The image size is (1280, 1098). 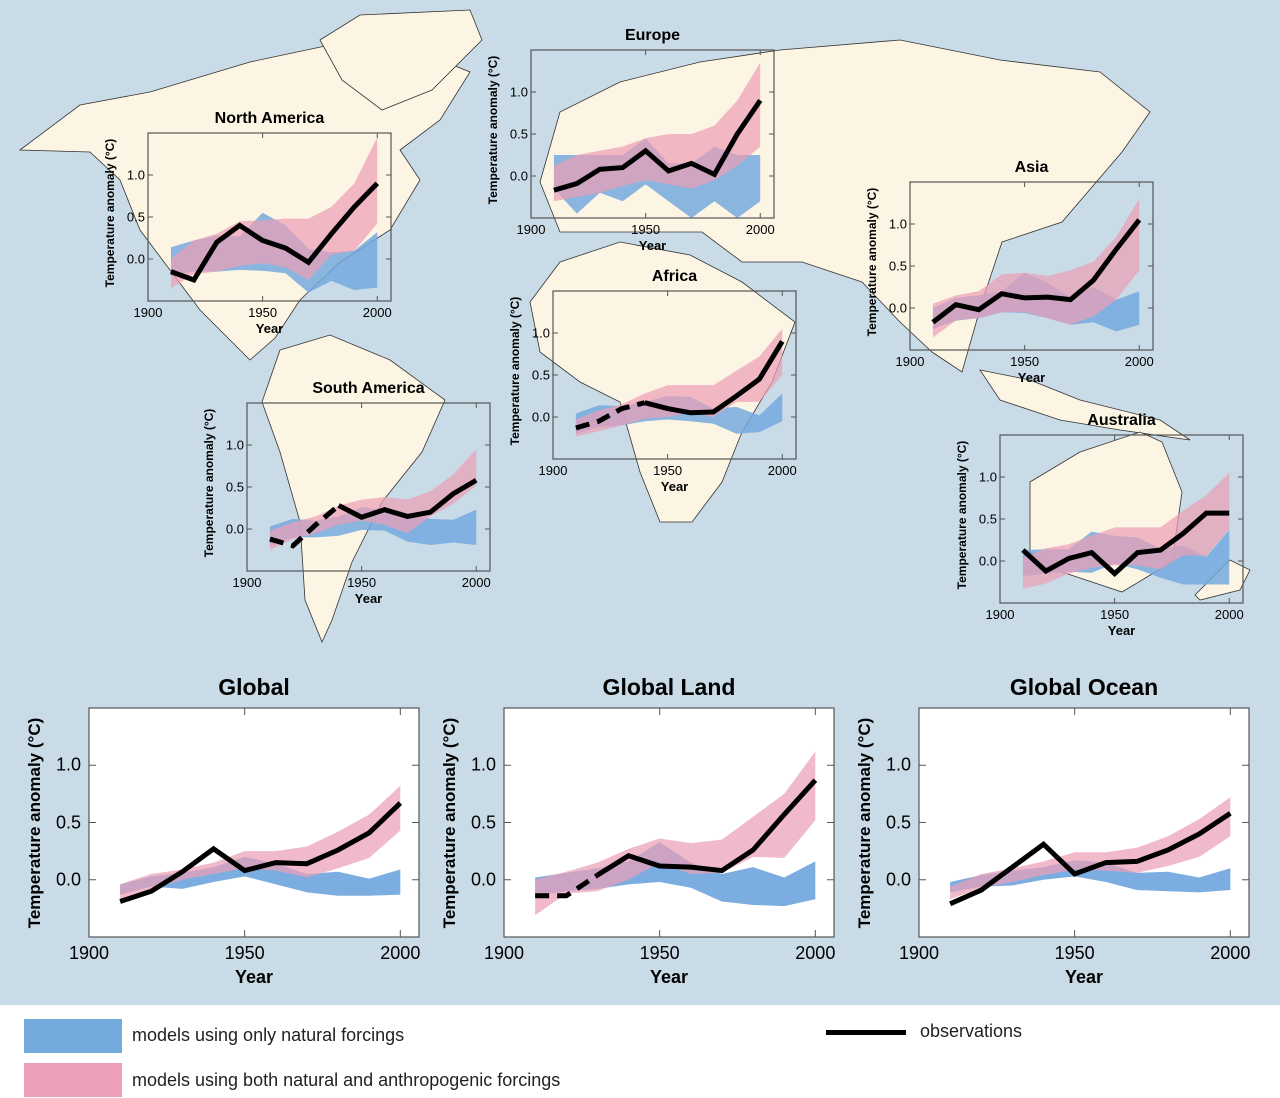 What do you see at coordinates (268, 1035) in the screenshot?
I see `legend-natural-label: models using only natural forcings` at bounding box center [268, 1035].